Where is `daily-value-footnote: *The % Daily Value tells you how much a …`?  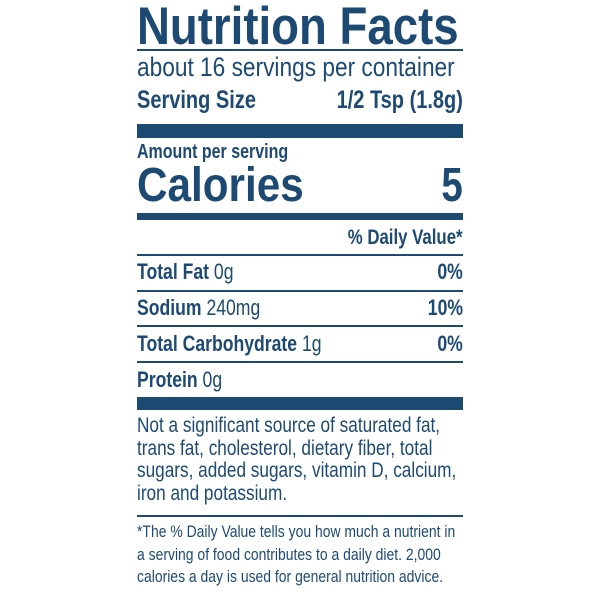 daily-value-footnote: *The % Daily Value tells you how much a … is located at coordinates (296, 554).